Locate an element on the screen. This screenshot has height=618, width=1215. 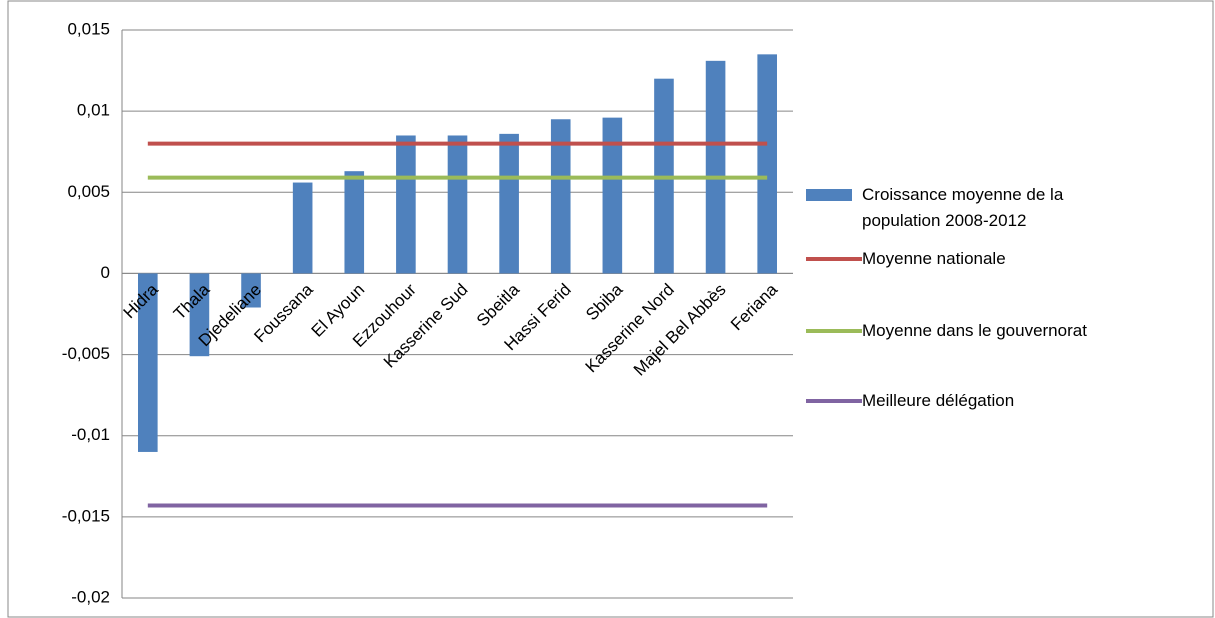
x-tick-label: Majel Bel Abbès is located at coordinates (680, 330).